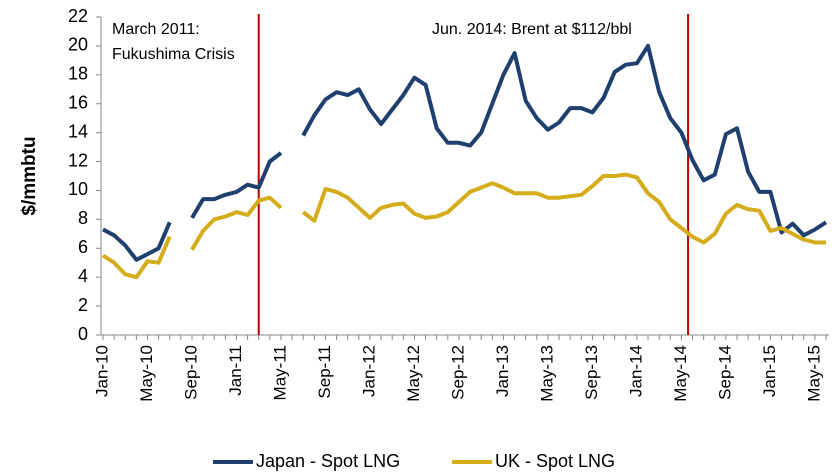  Describe the element at coordinates (279, 372) in the screenshot. I see `x-tick-label: May-11` at that location.